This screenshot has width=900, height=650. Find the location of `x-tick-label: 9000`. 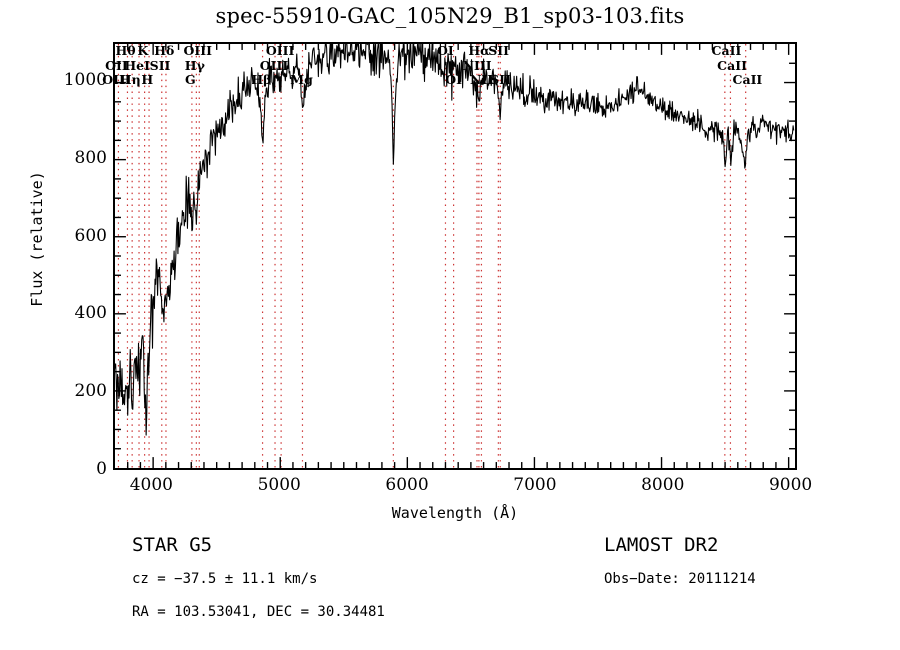

x-tick-label: 9000 is located at coordinates (790, 485).